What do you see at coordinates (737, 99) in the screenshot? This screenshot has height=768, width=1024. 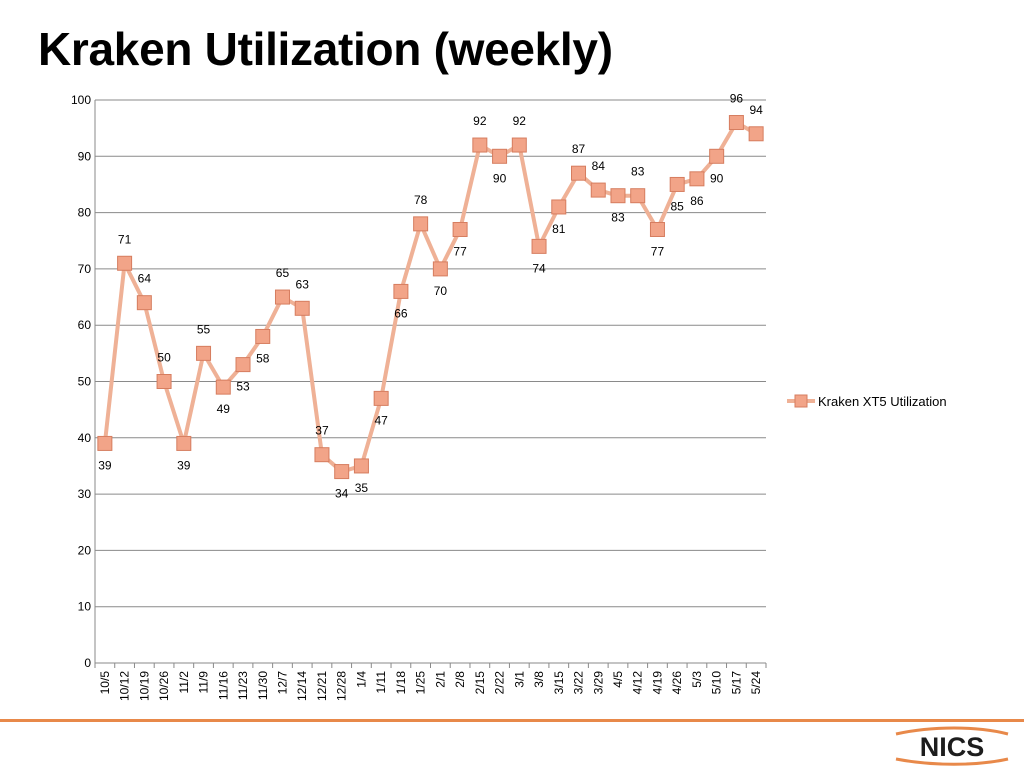 I see `data-label: 96` at bounding box center [737, 99].